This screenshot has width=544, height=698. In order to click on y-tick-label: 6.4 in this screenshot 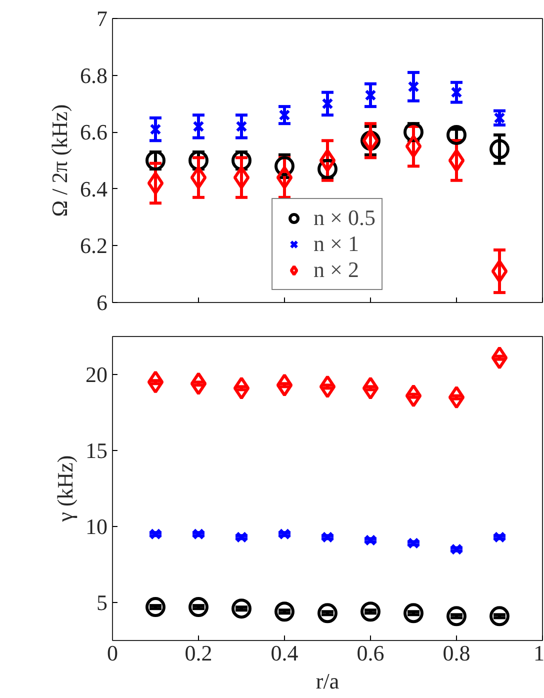, I will do `click(94, 189)`.